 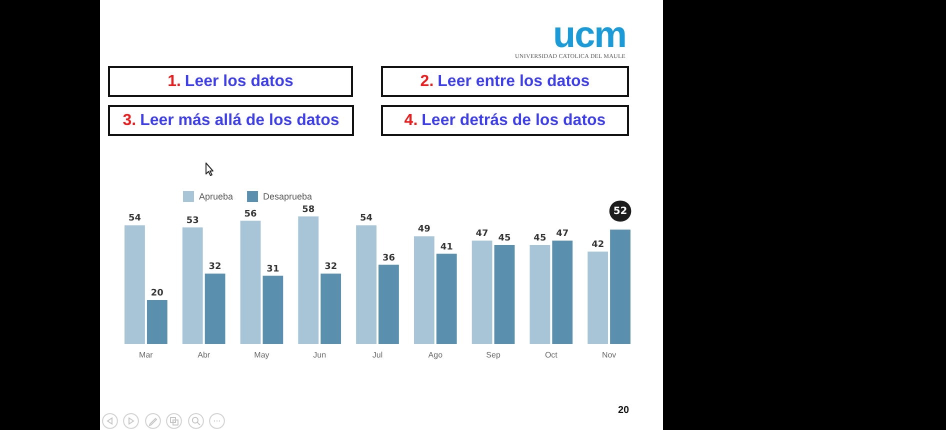 I want to click on data-label: 31, so click(x=273, y=269).